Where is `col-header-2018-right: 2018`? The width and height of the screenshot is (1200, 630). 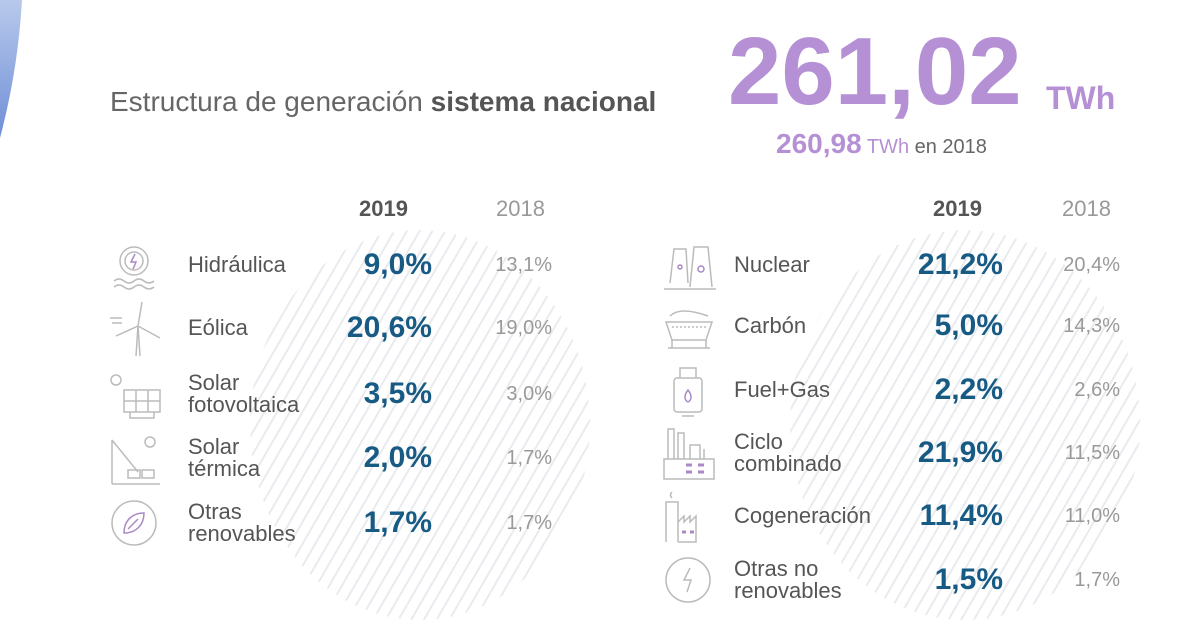
col-header-2018-right: 2018 is located at coordinates (1086, 208).